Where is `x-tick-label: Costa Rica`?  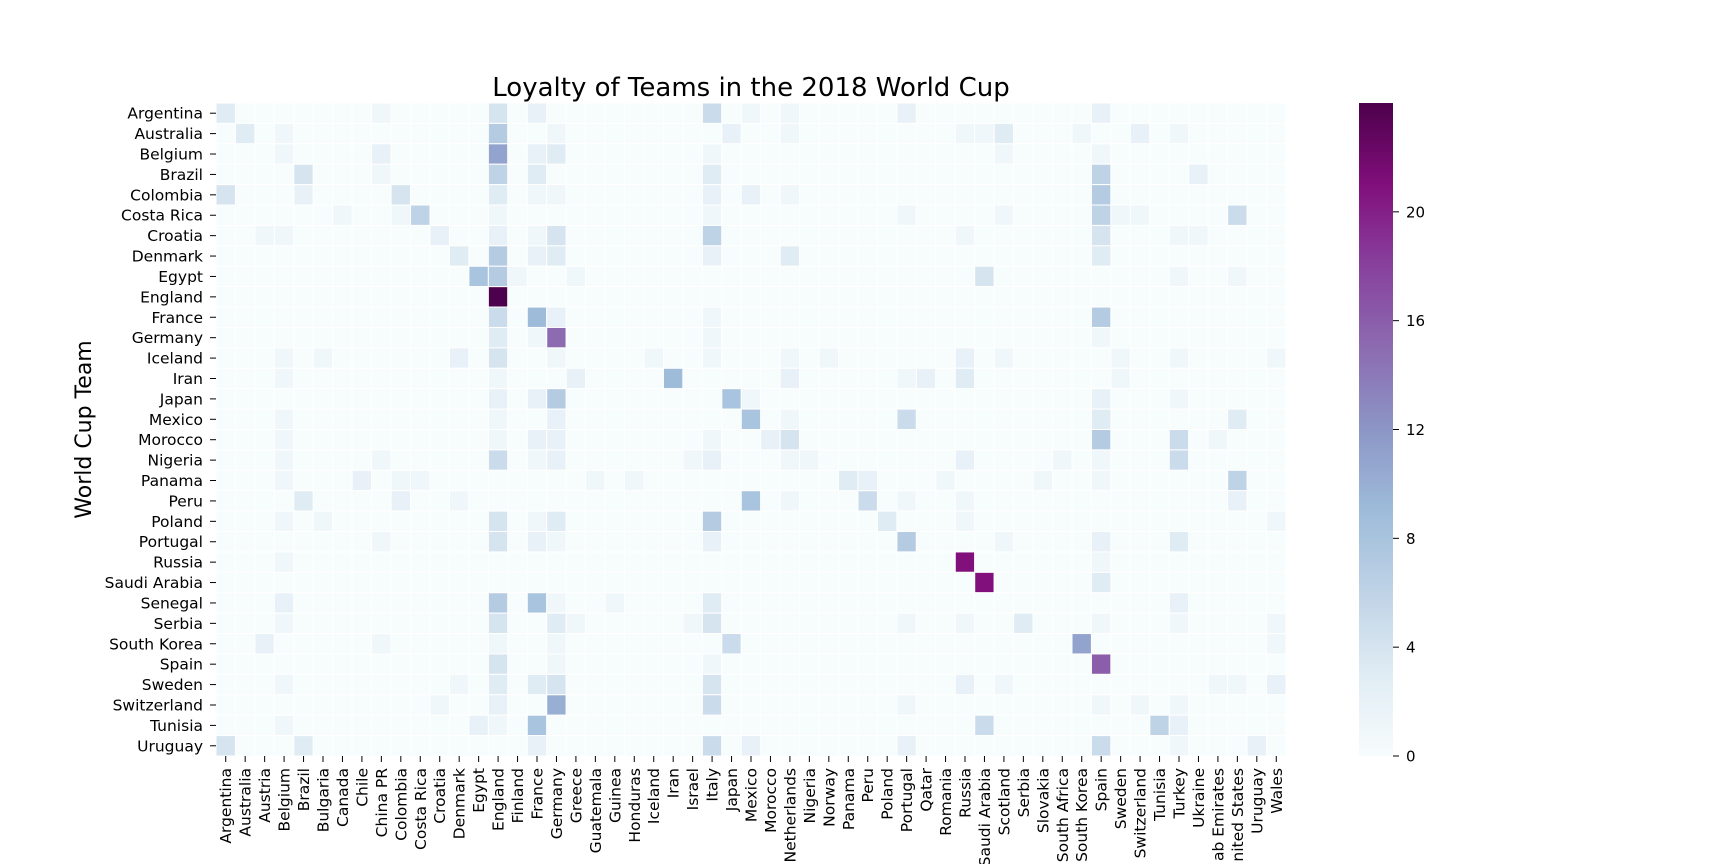
x-tick-label: Costa Rica is located at coordinates (421, 809).